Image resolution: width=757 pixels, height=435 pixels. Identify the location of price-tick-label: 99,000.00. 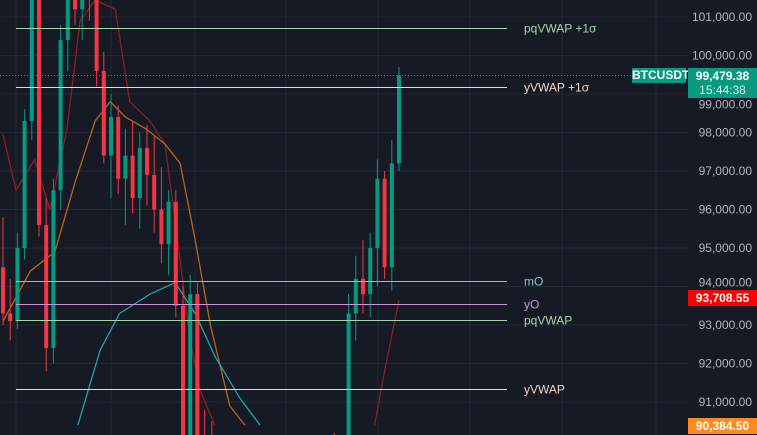
(726, 105).